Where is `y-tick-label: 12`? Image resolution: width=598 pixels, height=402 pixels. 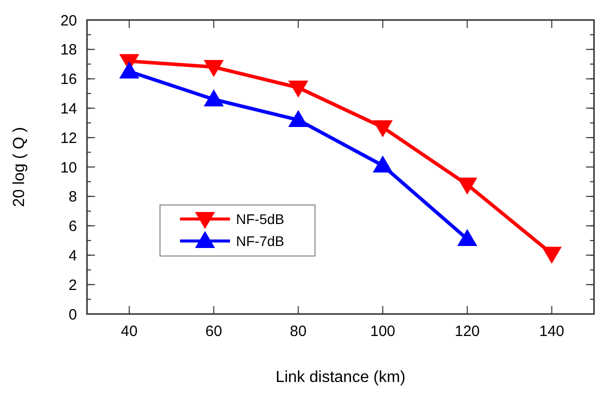
y-tick-label: 12 is located at coordinates (68, 138).